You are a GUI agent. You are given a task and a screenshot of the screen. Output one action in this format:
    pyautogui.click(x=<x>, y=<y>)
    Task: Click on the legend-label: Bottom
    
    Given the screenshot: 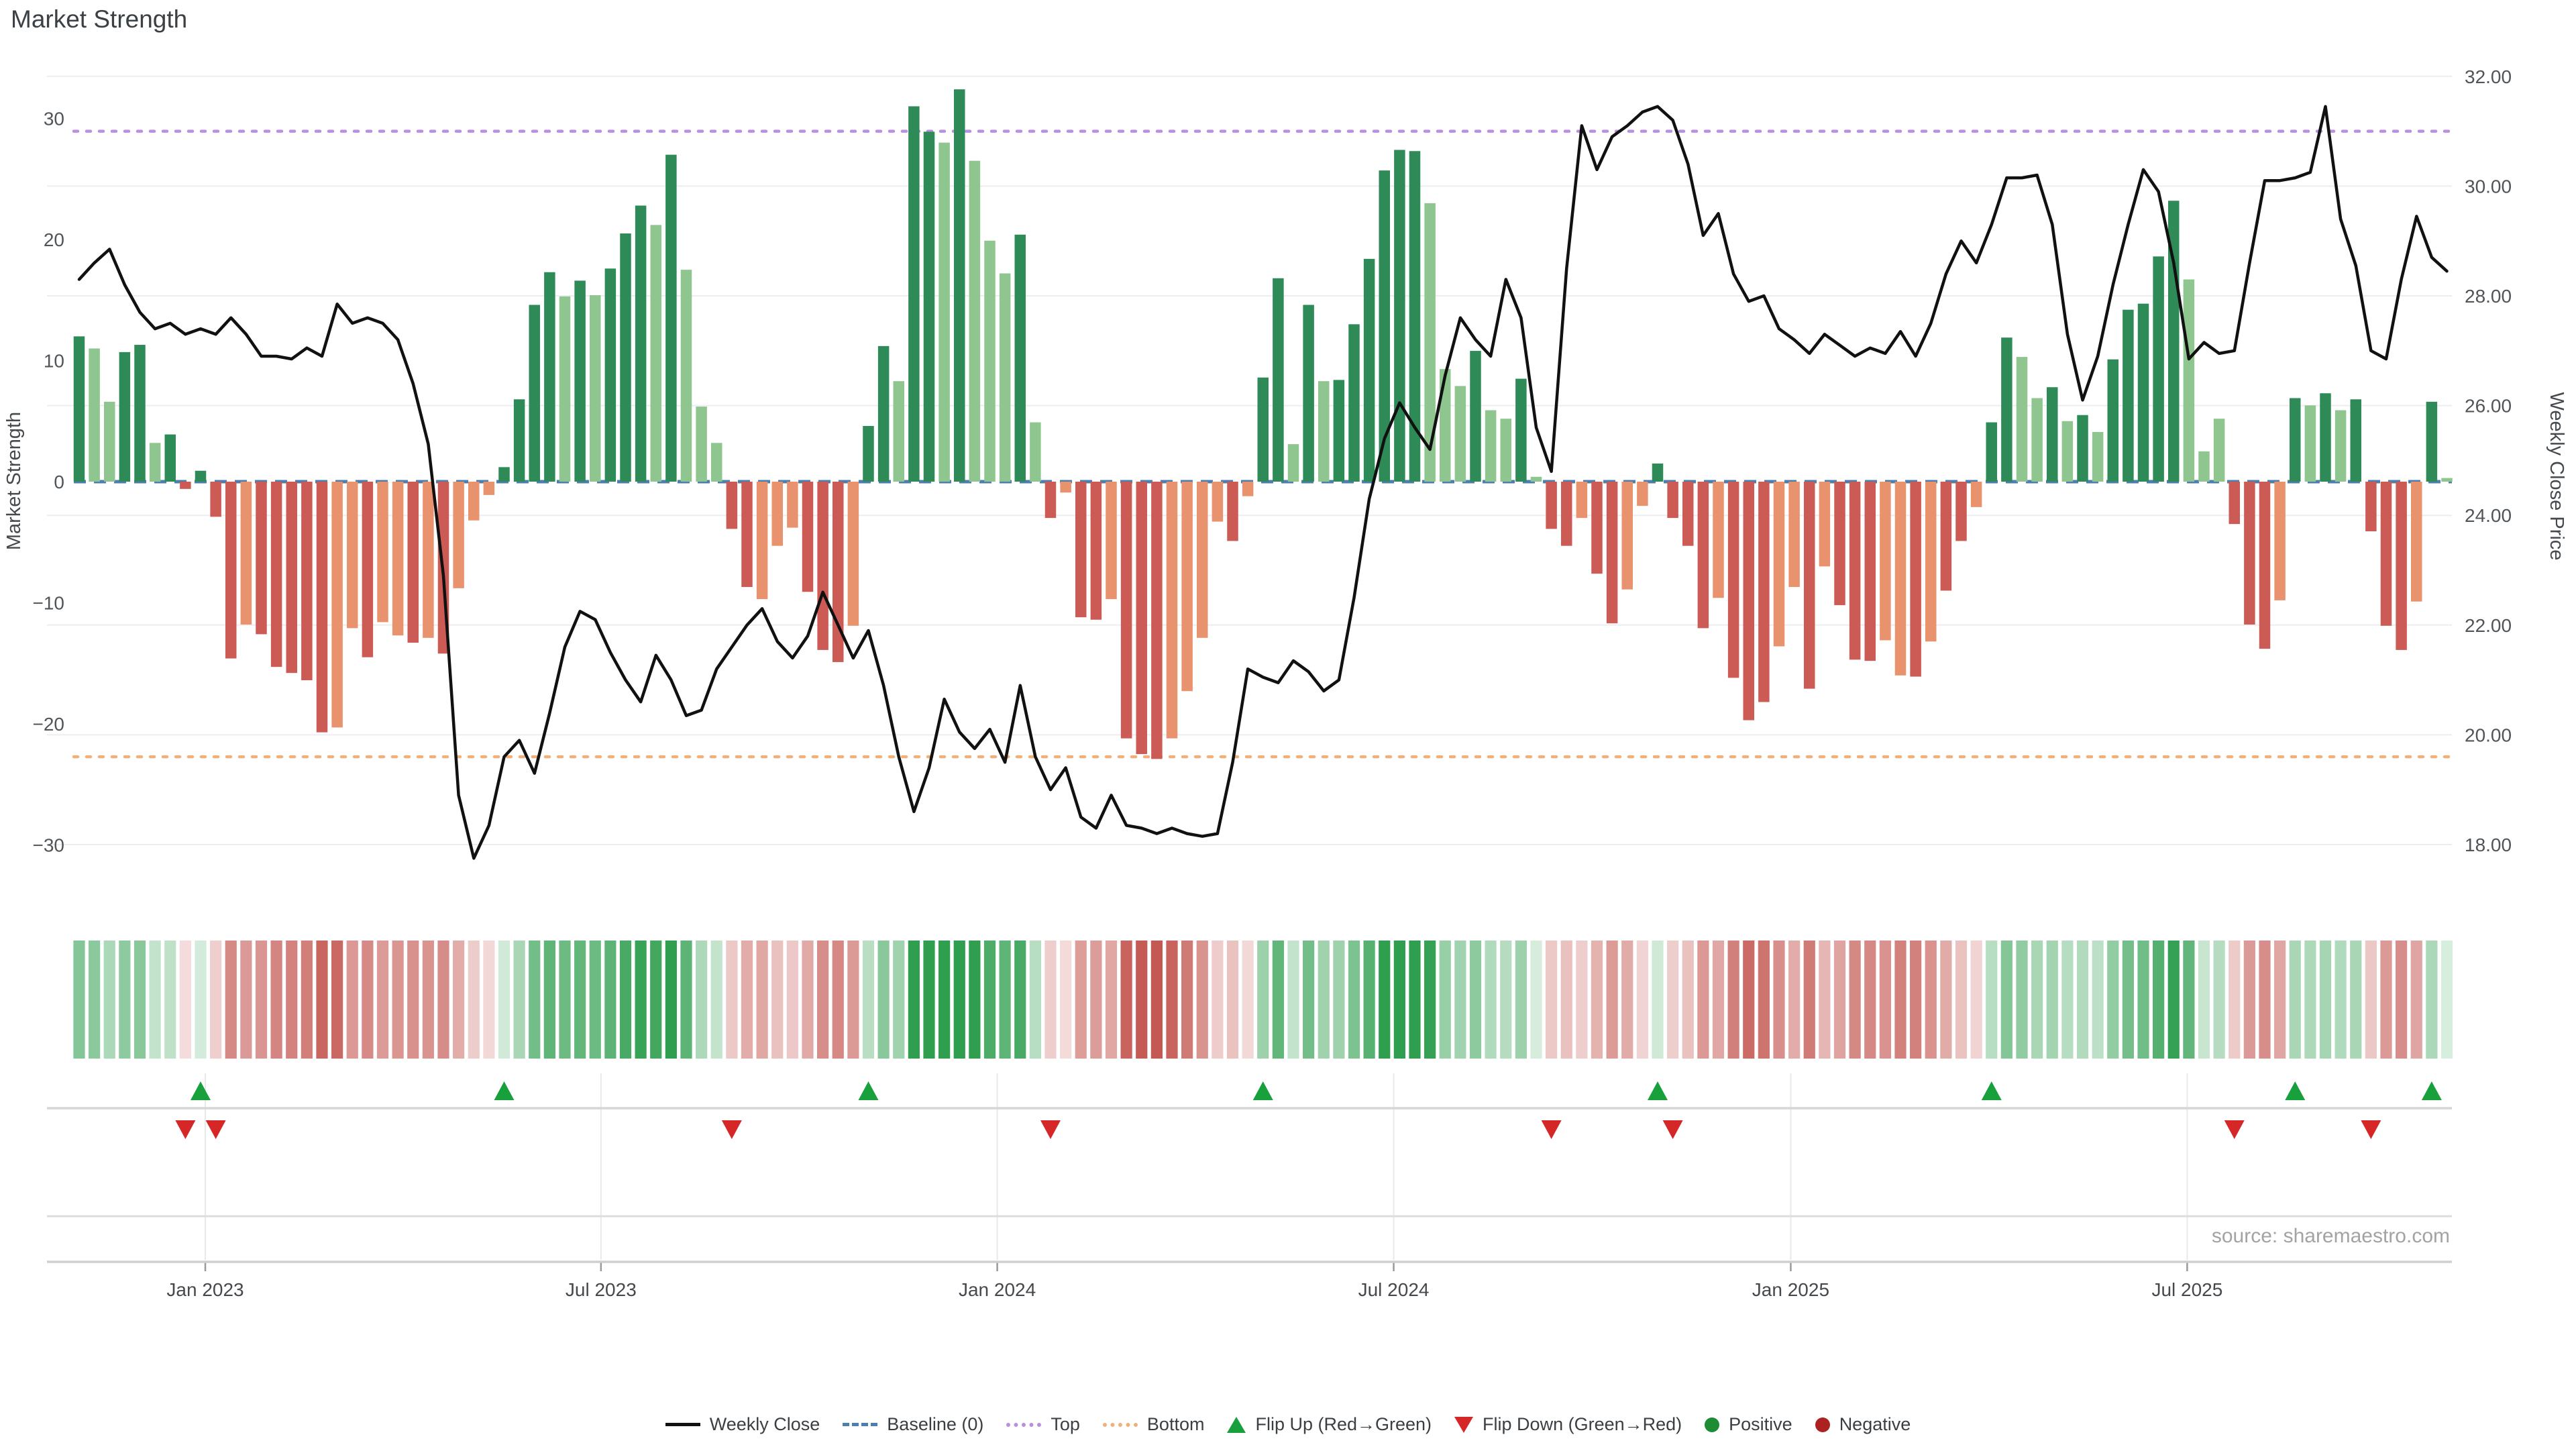 What is the action you would take?
    pyautogui.click(x=1175, y=1424)
    